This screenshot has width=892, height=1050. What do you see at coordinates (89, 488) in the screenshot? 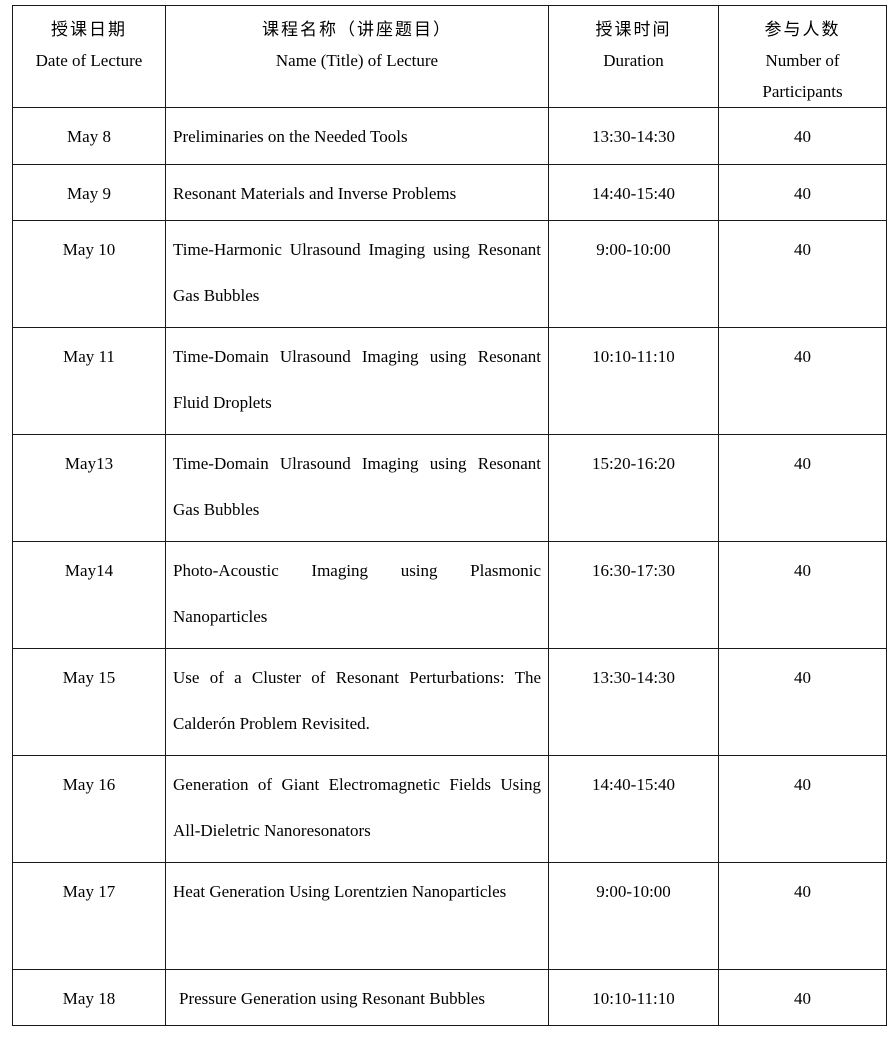
I see `date-cell: May13` at bounding box center [89, 488].